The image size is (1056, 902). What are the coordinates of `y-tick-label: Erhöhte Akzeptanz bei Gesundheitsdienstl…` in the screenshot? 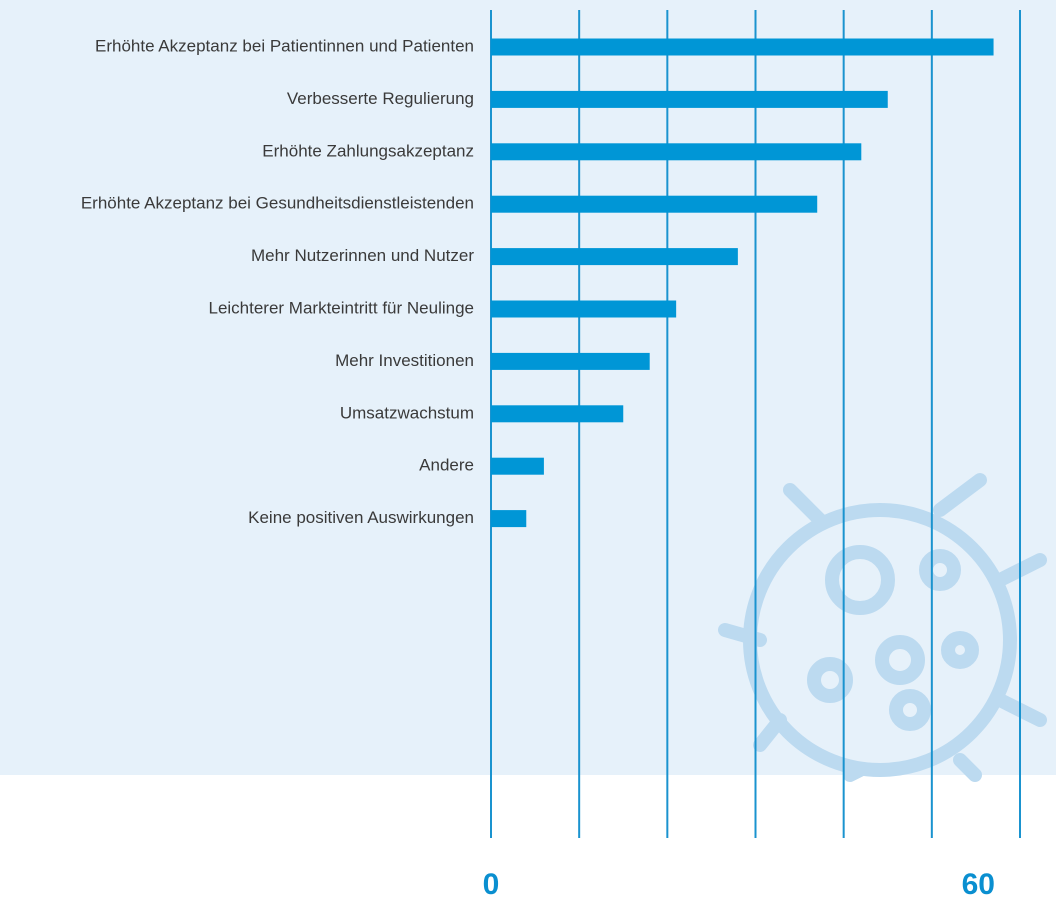 It's located at (277, 203).